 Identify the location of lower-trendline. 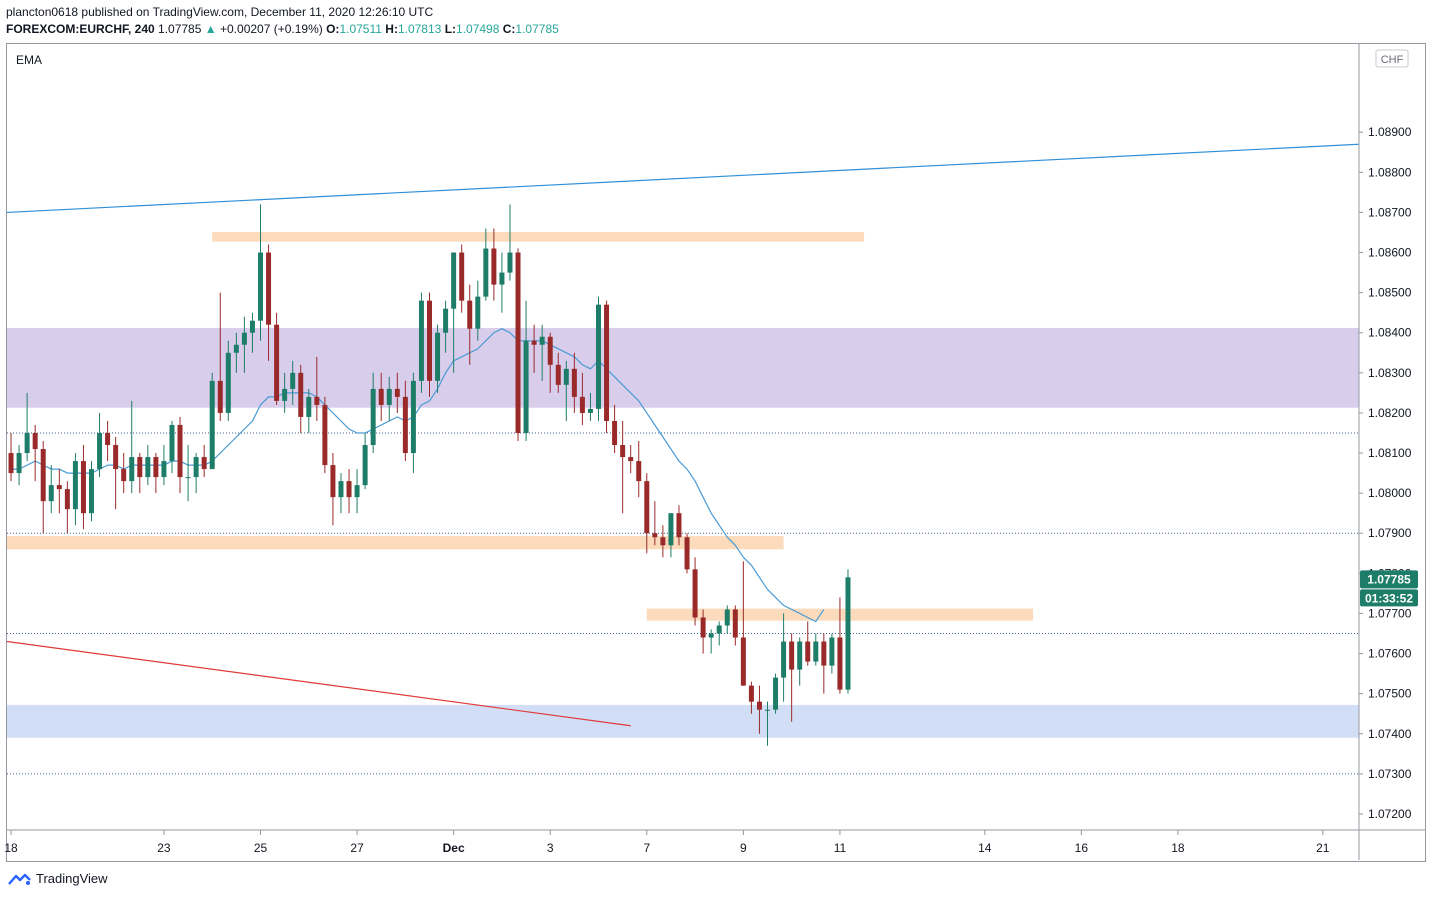
(318, 683).